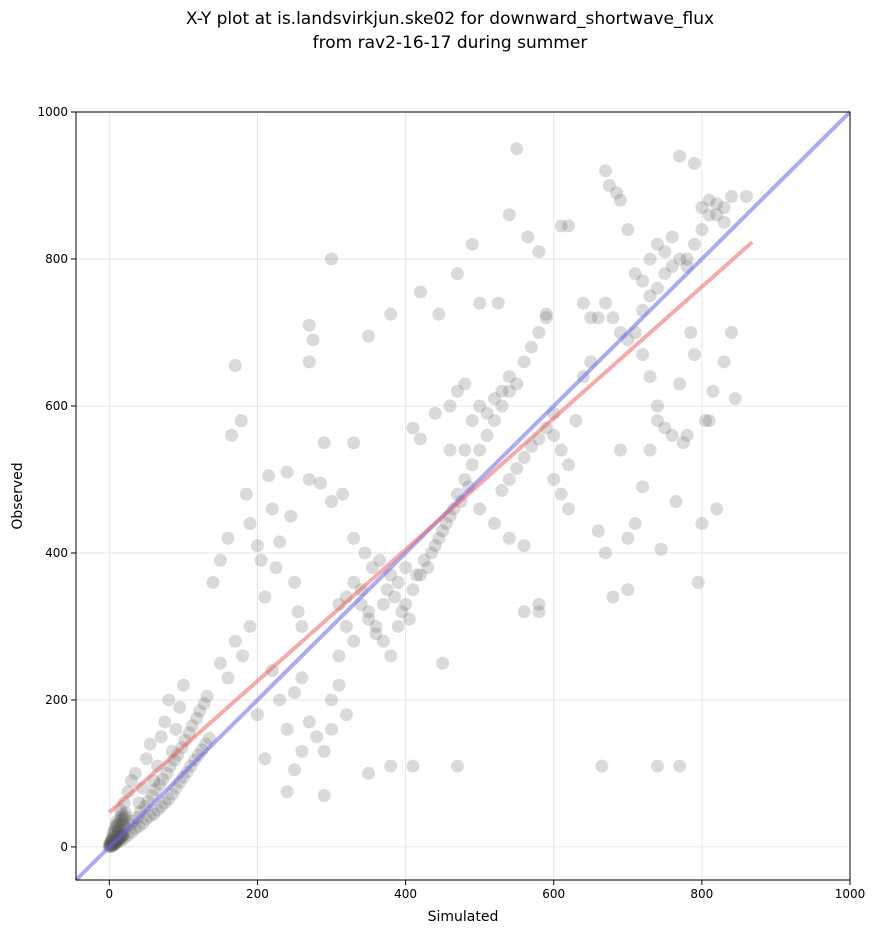 The image size is (876, 934). Describe the element at coordinates (257, 894) in the screenshot. I see `x-tick-label: 200` at that location.